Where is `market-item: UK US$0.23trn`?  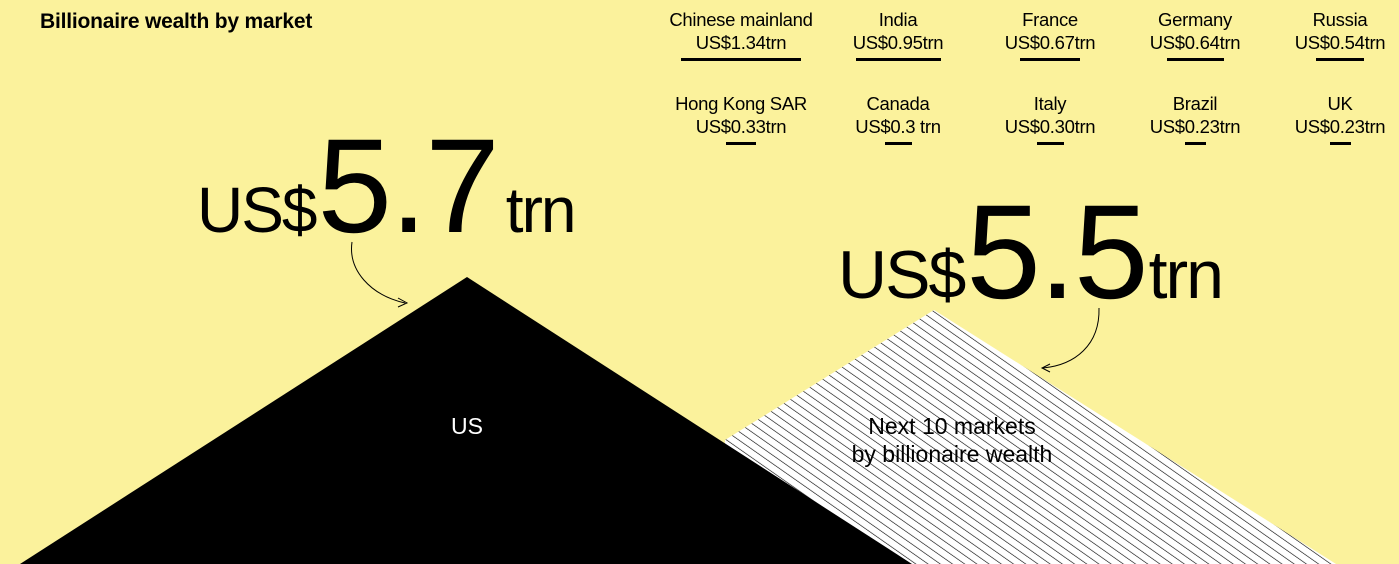
market-item: UK US$0.23trn is located at coordinates (1327, 118).